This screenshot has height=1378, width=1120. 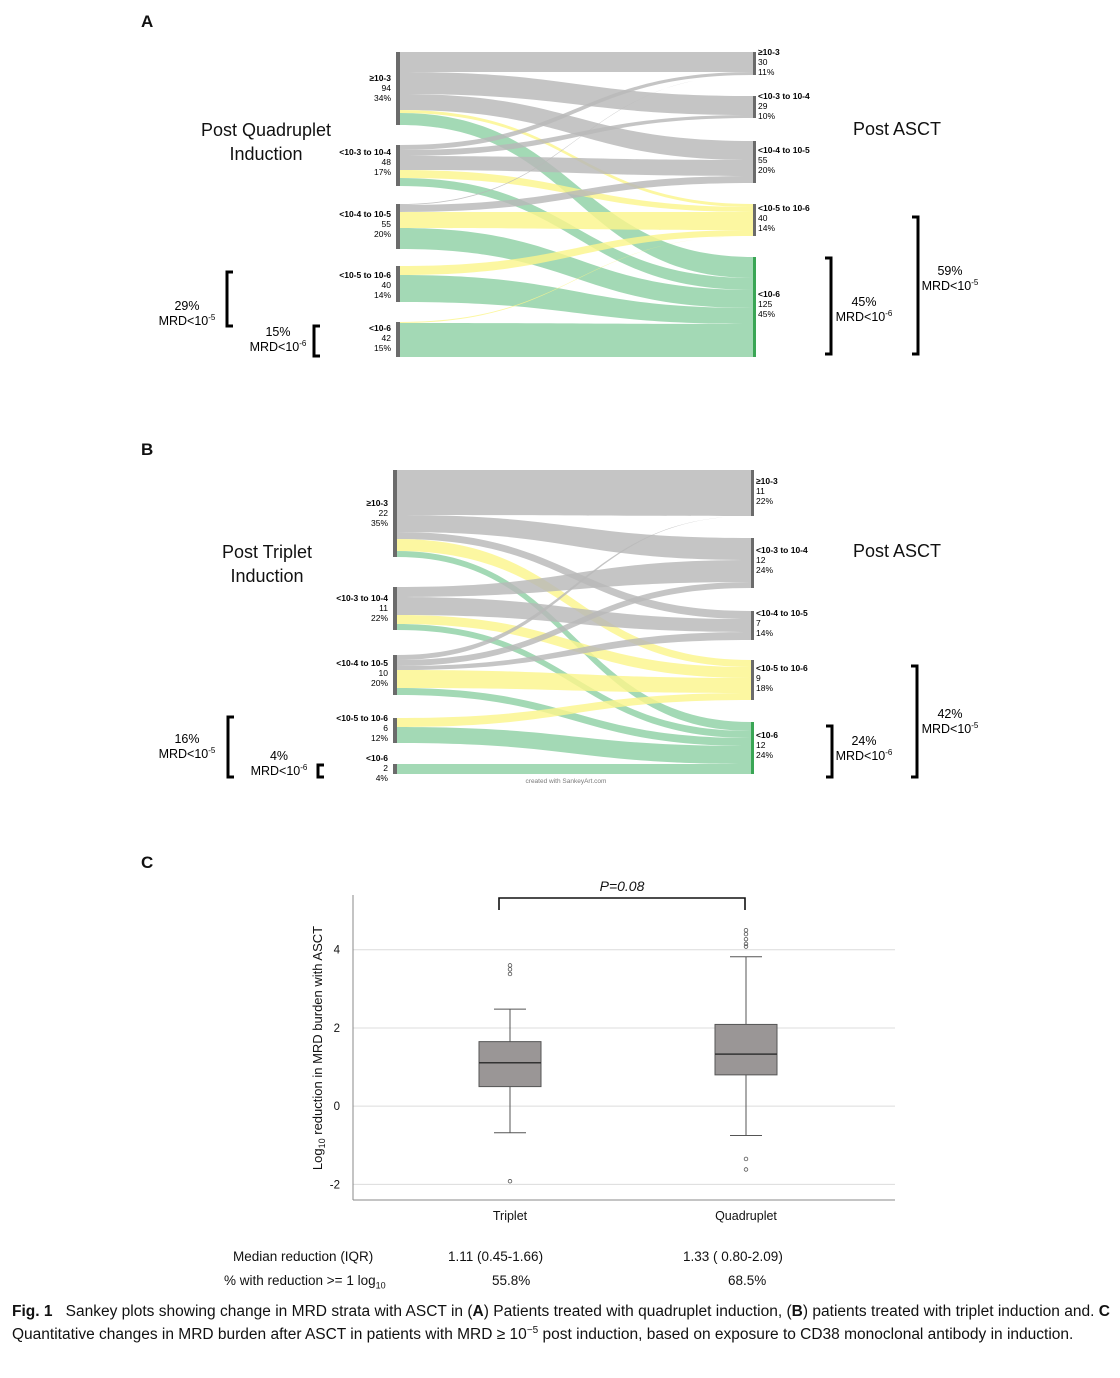 What do you see at coordinates (763, 160) in the screenshot?
I see `sankey-a-right-node-count: 55` at bounding box center [763, 160].